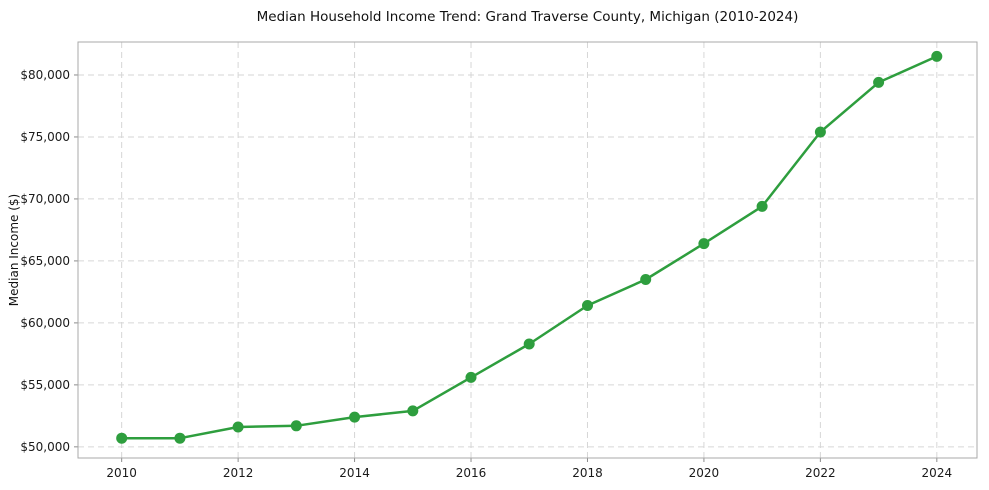  Describe the element at coordinates (45, 261) in the screenshot. I see `y-tick-label: $65,000` at that location.